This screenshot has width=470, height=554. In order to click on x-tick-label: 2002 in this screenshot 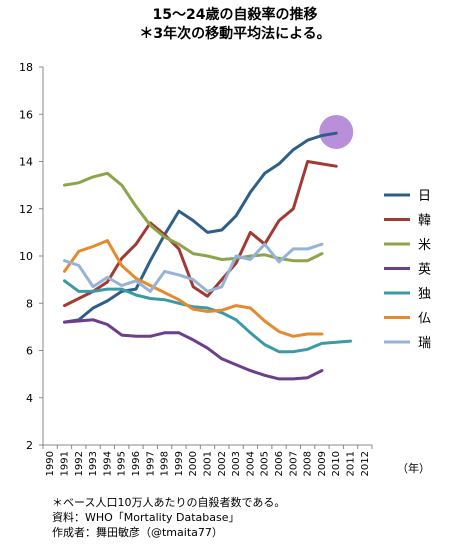, I will do `click(222, 463)`.